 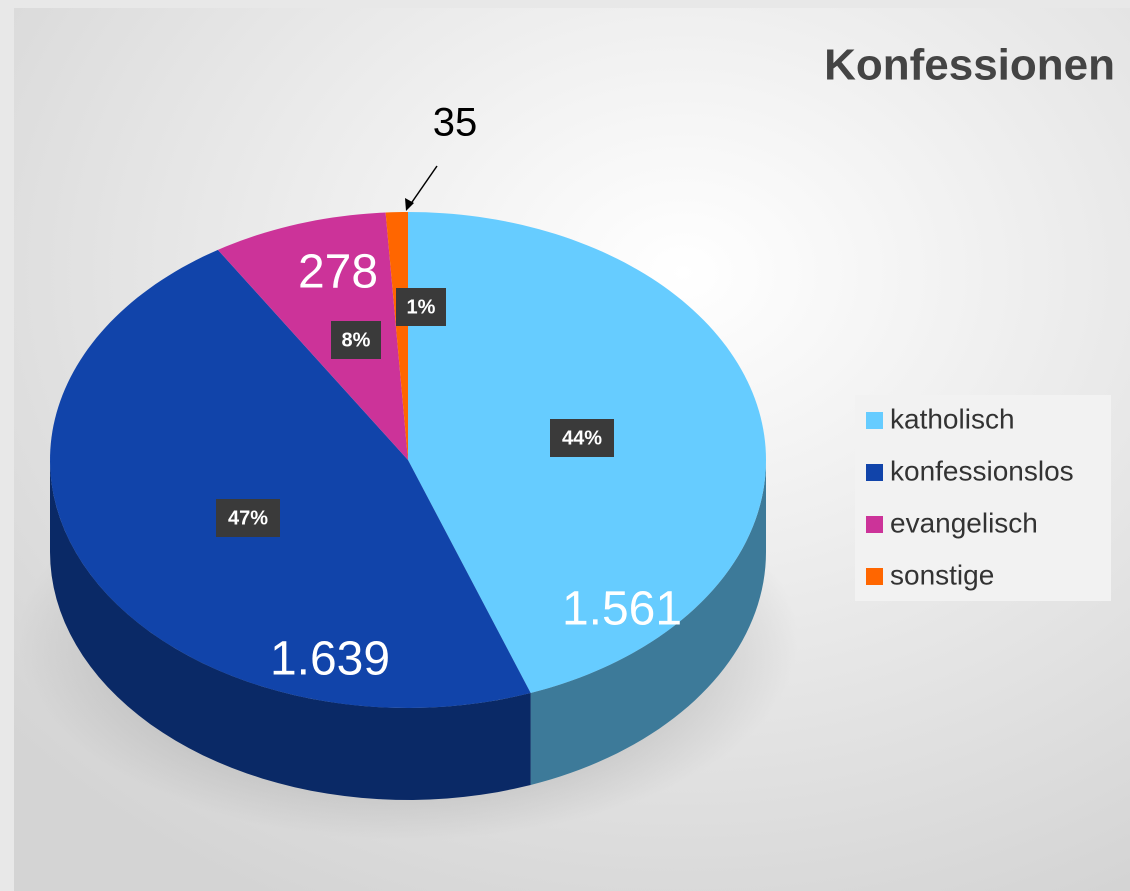 What do you see at coordinates (969, 65) in the screenshot?
I see `chart-title: Konfessionen` at bounding box center [969, 65].